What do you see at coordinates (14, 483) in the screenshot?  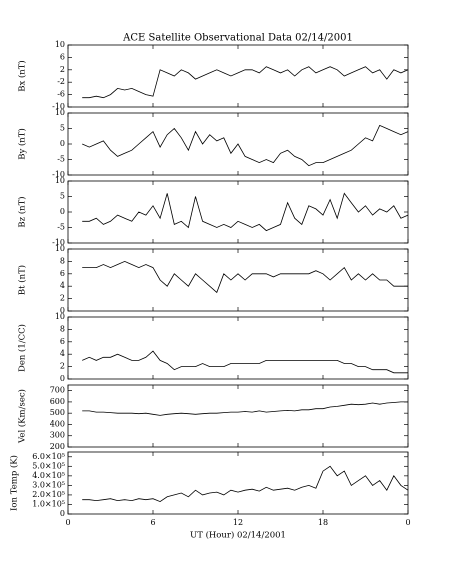 I see `y-axis-label: Ion Temp (K)` at bounding box center [14, 483].